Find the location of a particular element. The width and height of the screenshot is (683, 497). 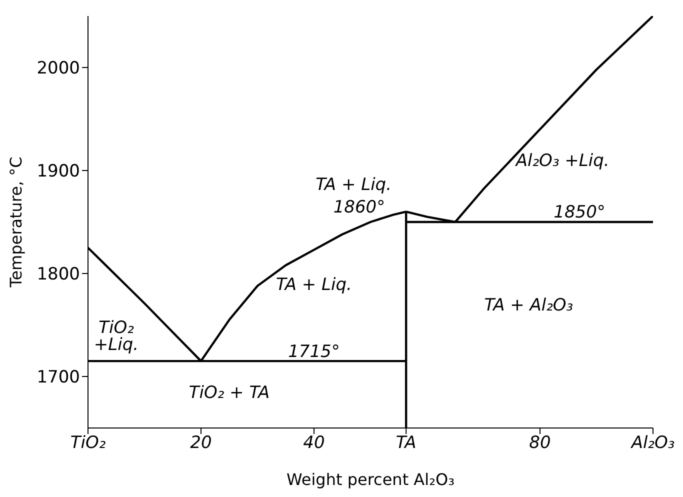

y-tick-label: 1700 is located at coordinates (58, 378).